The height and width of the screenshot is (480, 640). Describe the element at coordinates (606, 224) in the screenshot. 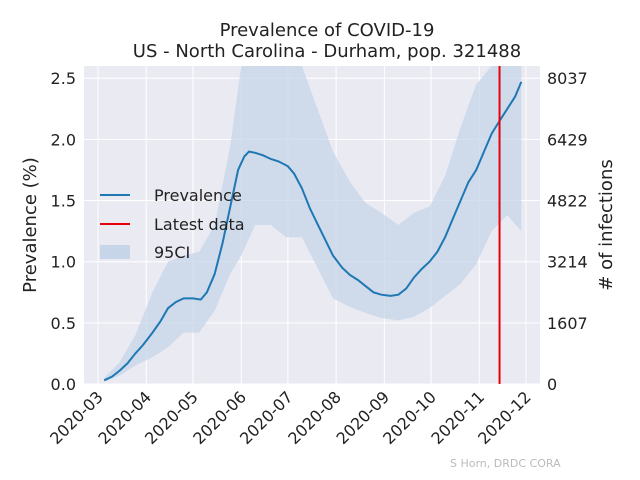

I see `y2-axis-label: # of infections` at that location.